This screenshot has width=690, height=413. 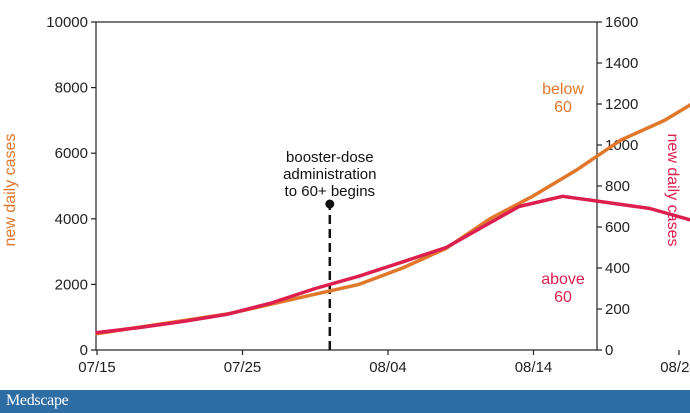 I want to click on x-tick-label: 07/25, so click(x=243, y=367).